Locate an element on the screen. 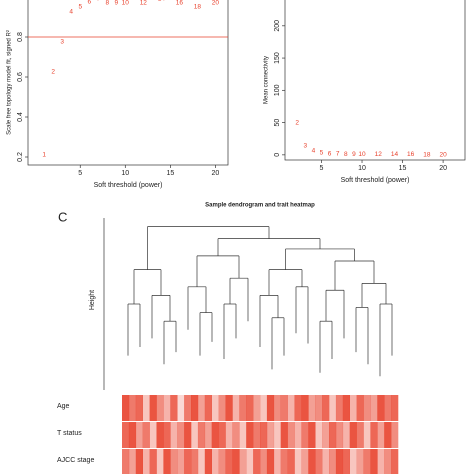 The width and height of the screenshot is (474, 474). point-label: 2 is located at coordinates (297, 122).